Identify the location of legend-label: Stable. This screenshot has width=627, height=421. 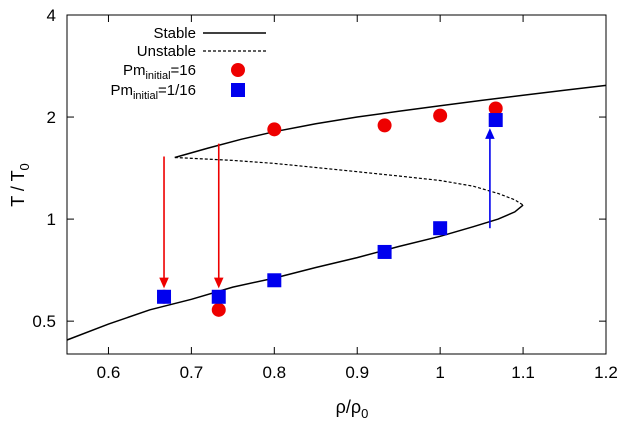
(174, 33).